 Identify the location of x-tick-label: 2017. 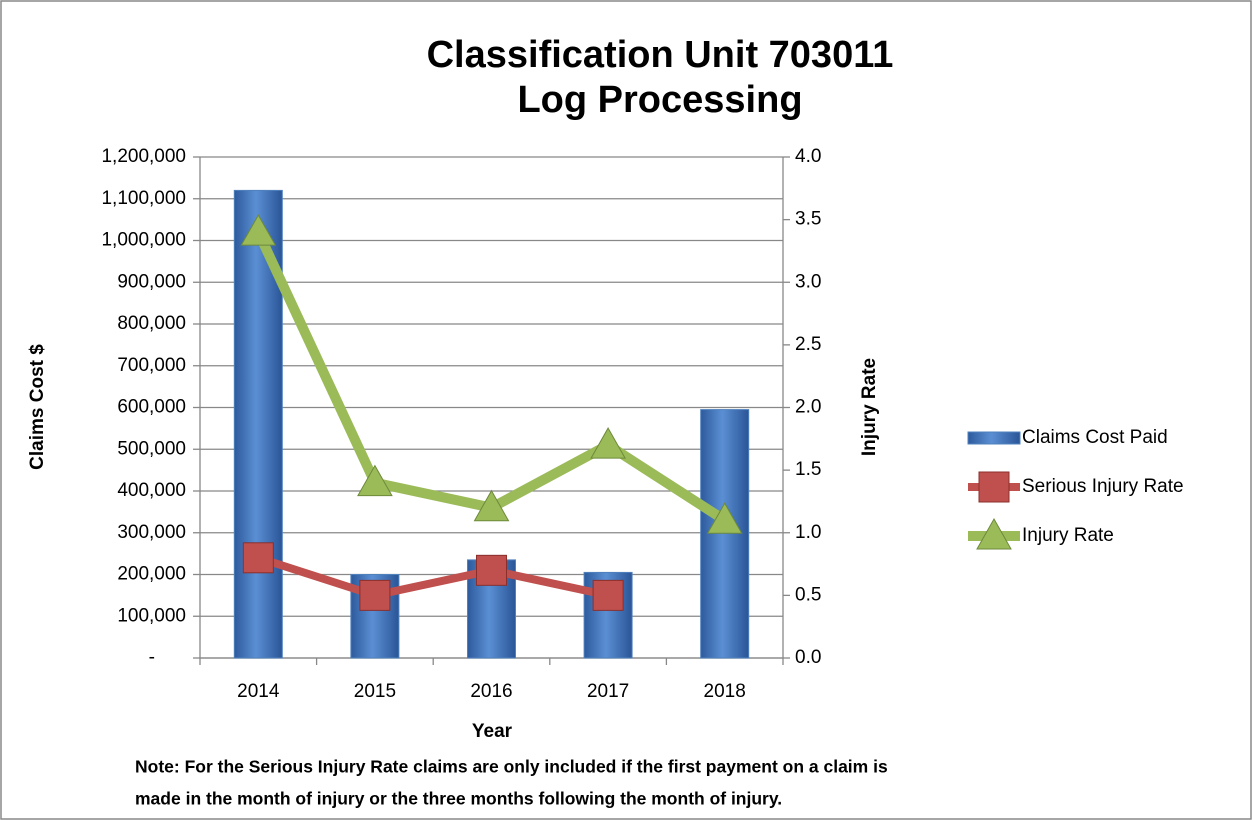
(608, 691).